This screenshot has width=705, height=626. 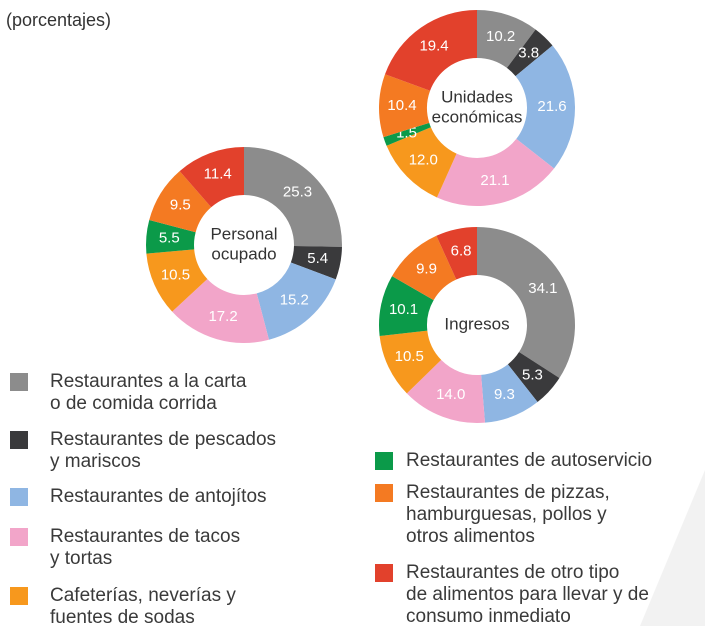 I want to click on legend-label: Restaurantes de antojítos, so click(x=158, y=496).